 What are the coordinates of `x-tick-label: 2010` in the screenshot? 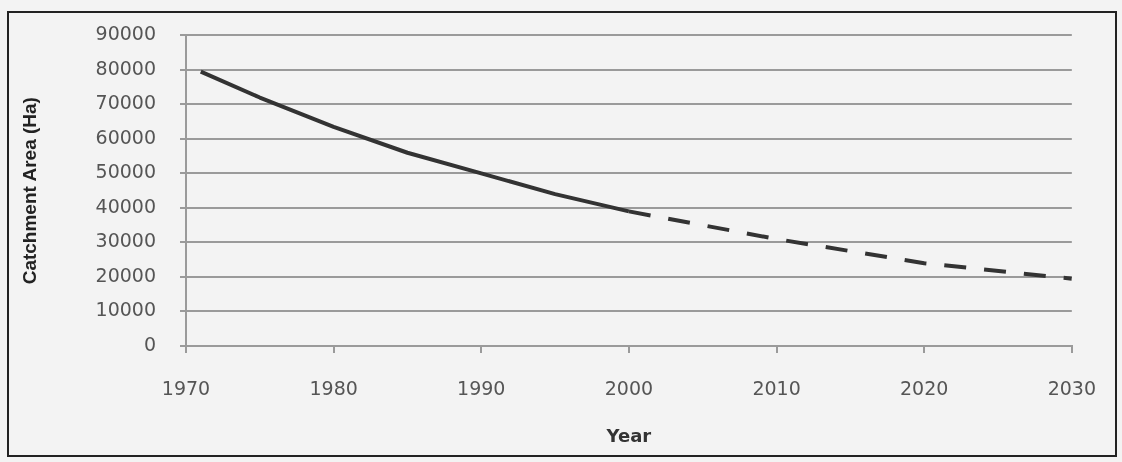 It's located at (776, 388).